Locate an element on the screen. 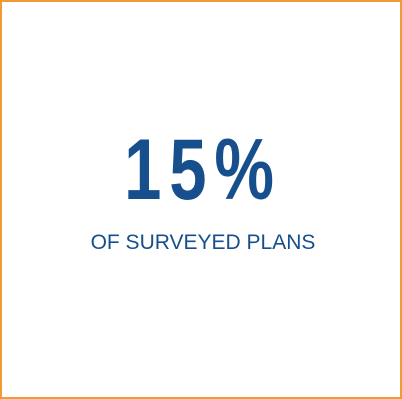  stat-value: 15% is located at coordinates (203, 170).